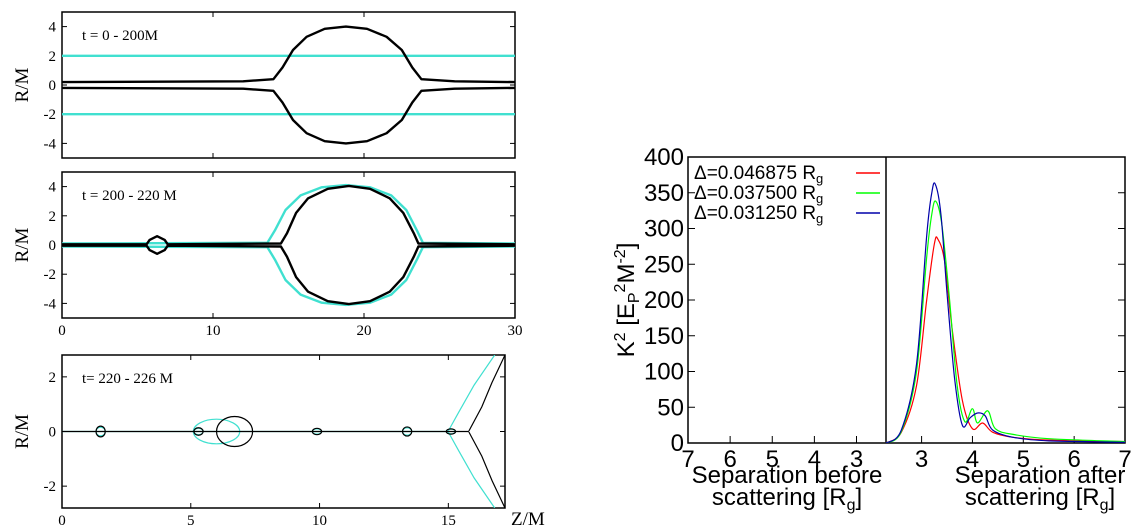 The image size is (1143, 526). What do you see at coordinates (664, 300) in the screenshot?
I see `y-tick-label: 200` at bounding box center [664, 300].